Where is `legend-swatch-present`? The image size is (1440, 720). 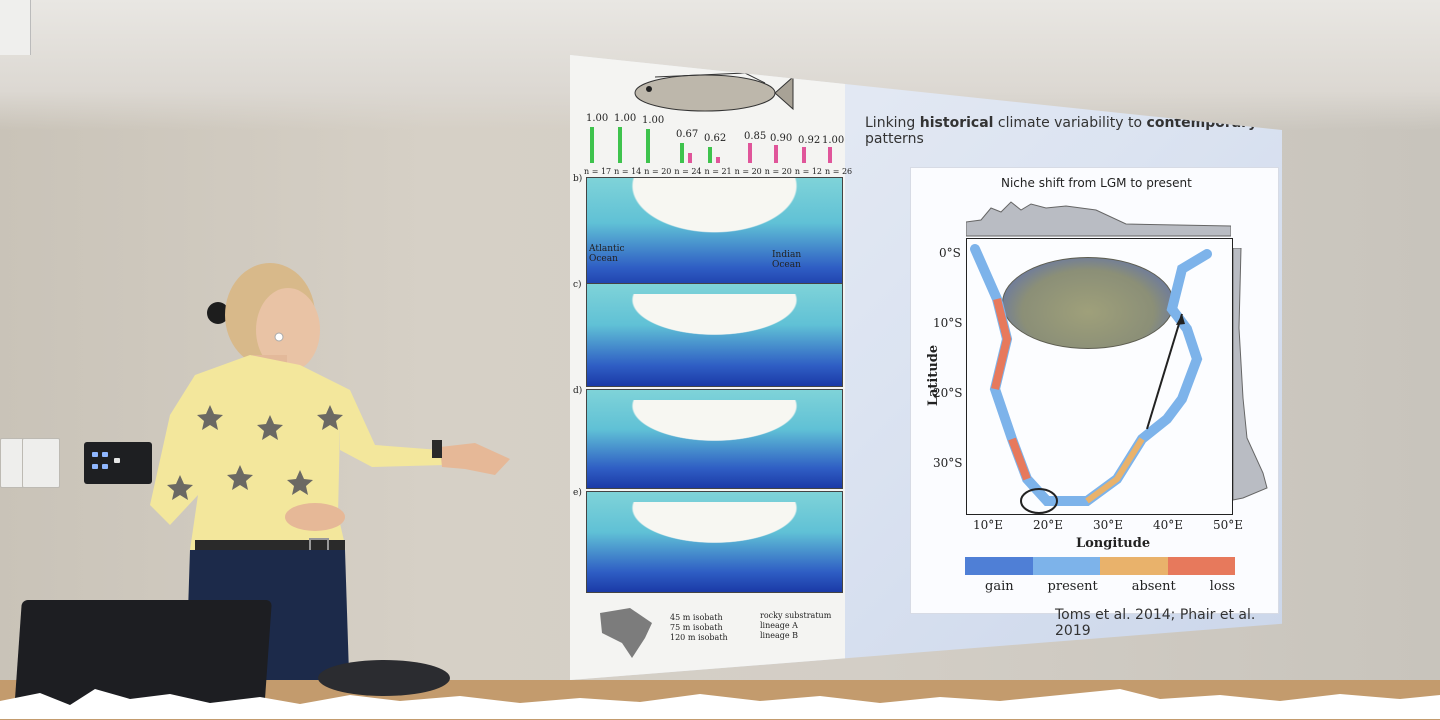
legend-swatch-present is located at coordinates (1066, 566).